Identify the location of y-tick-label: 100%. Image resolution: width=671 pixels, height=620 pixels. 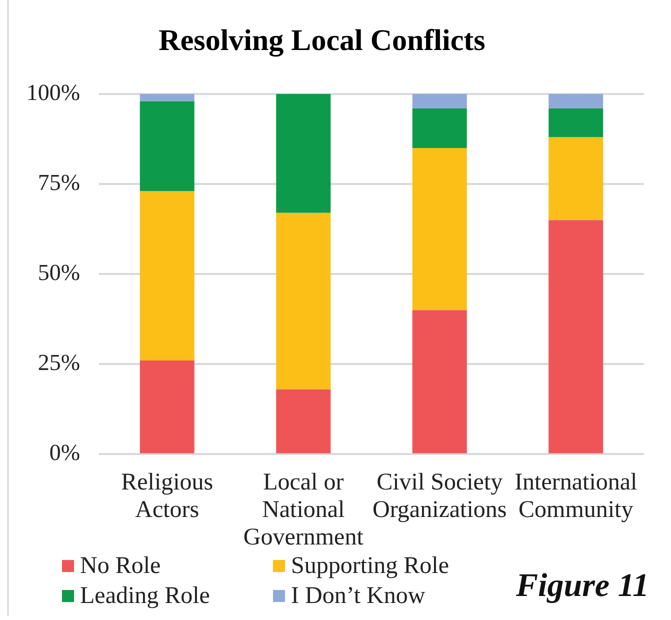
(53, 93).